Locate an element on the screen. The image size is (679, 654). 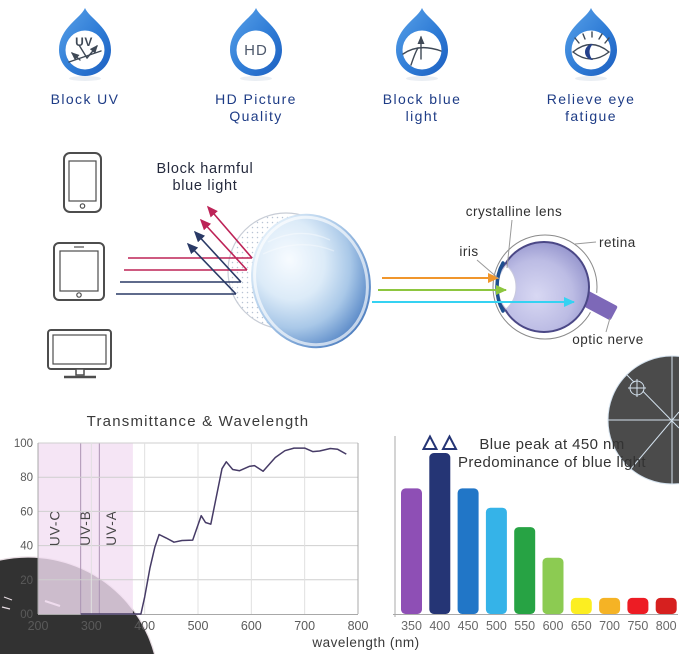
x-axis-label: wavelength (nm) is located at coordinates (365, 642).